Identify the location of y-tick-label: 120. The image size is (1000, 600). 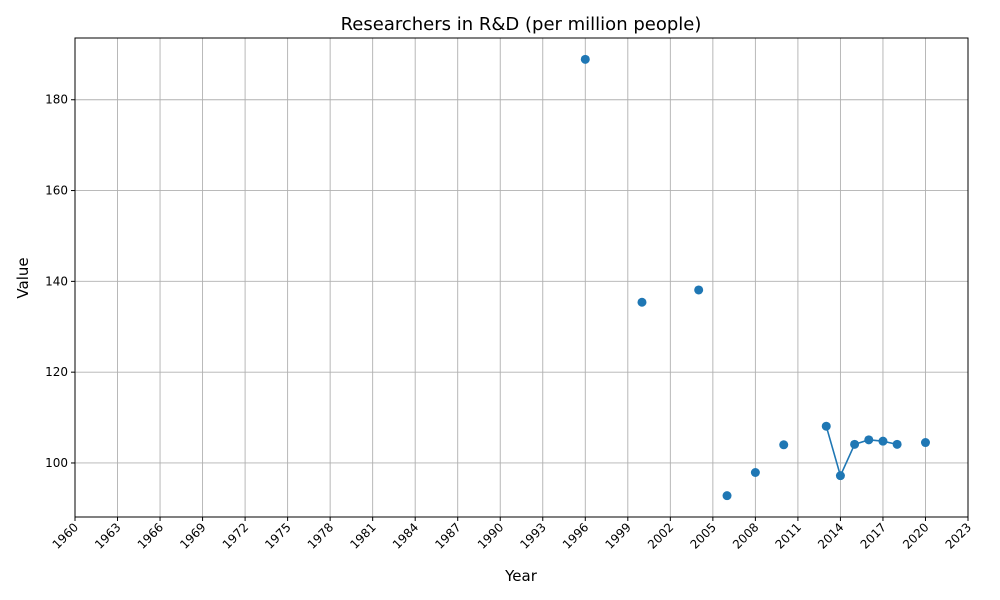
(56, 372).